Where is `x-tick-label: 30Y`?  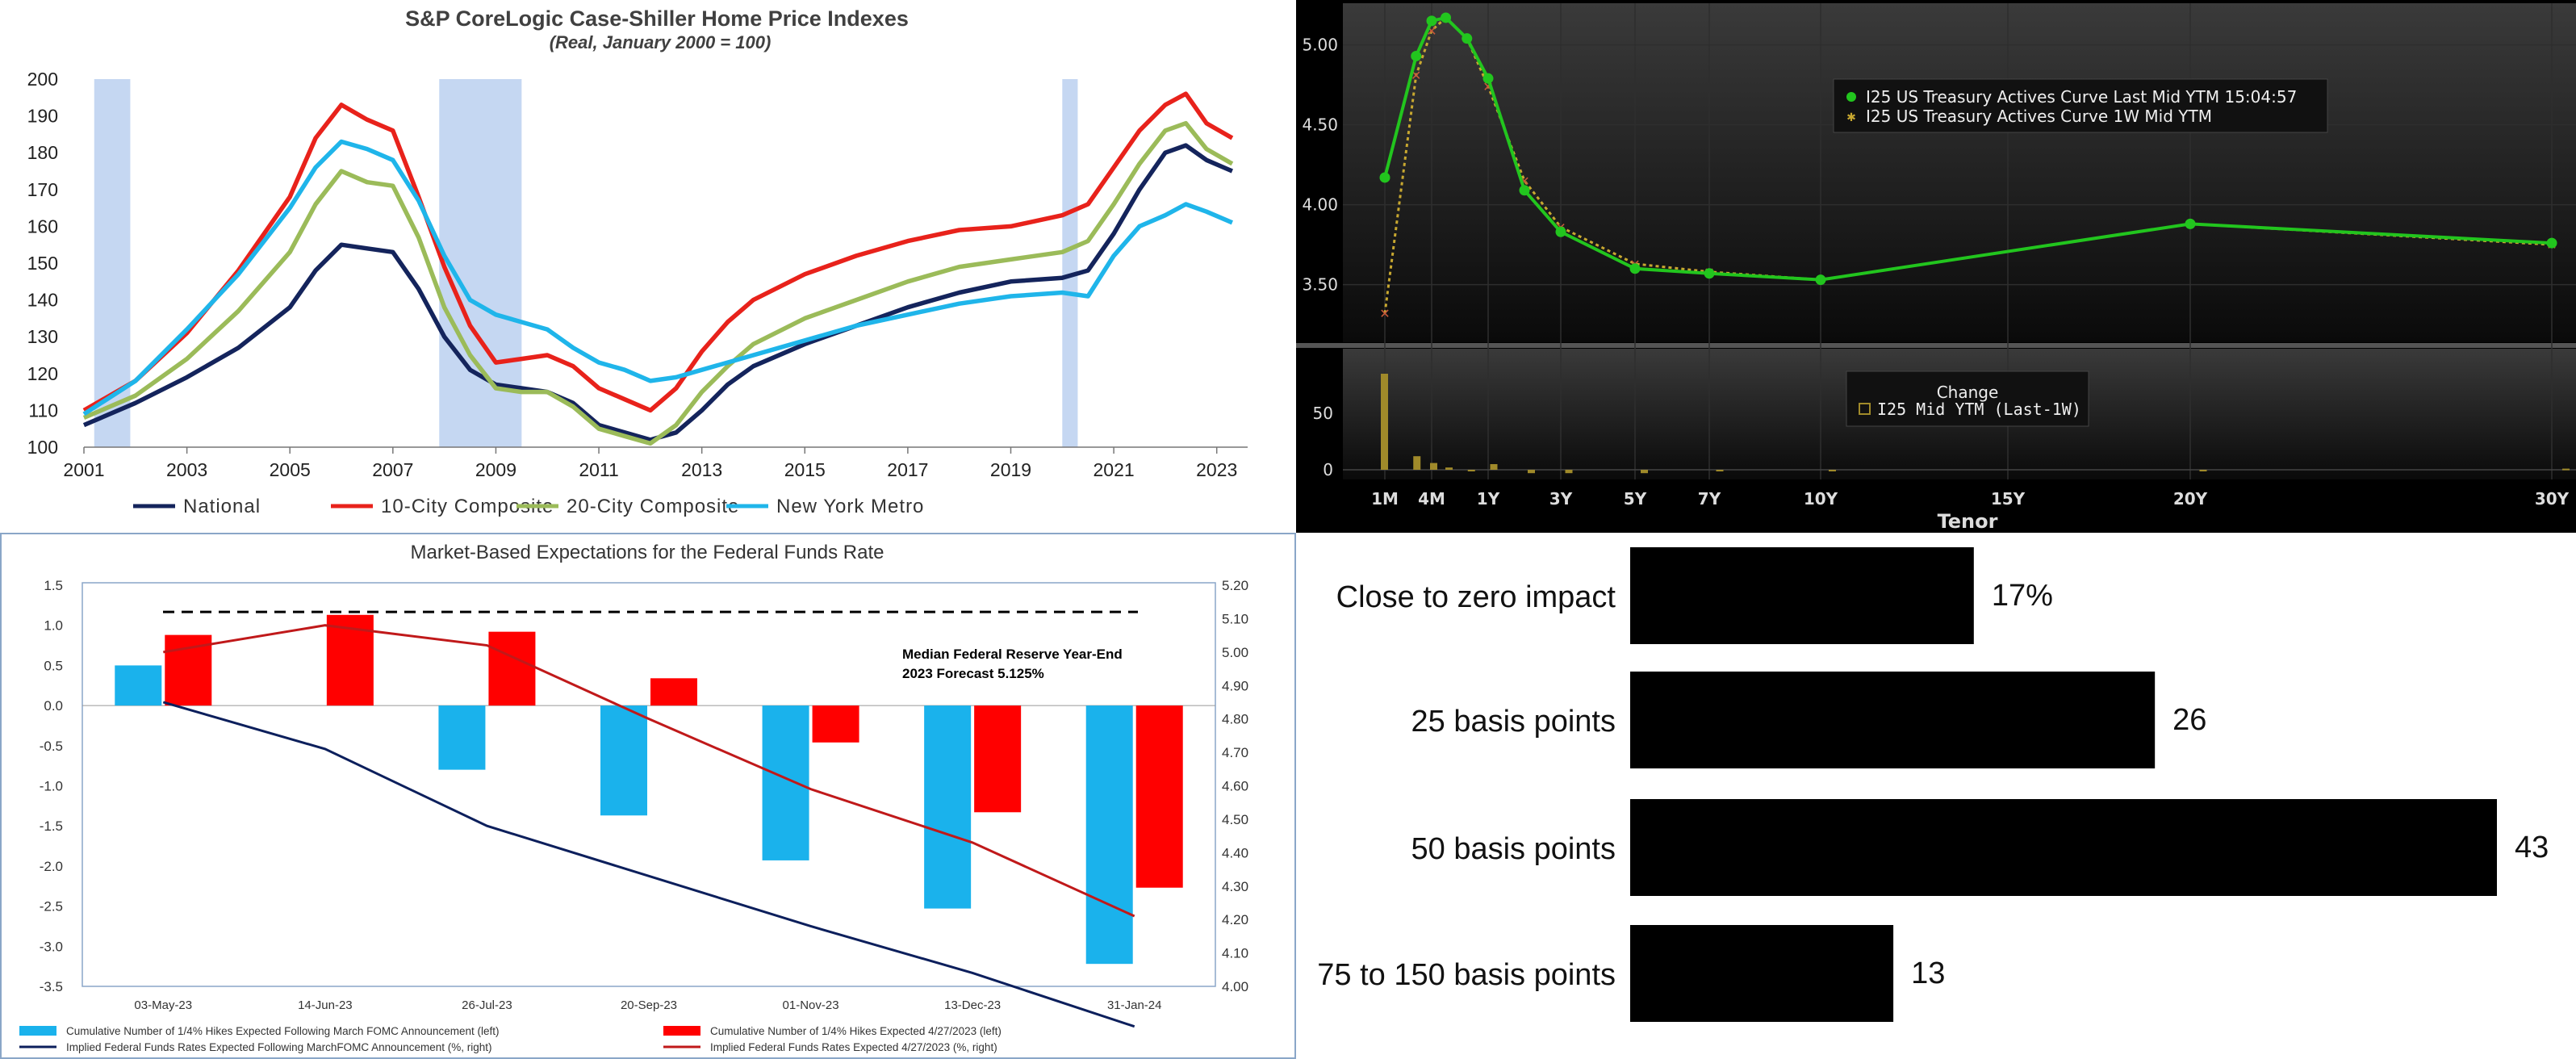 x-tick-label: 30Y is located at coordinates (2552, 499).